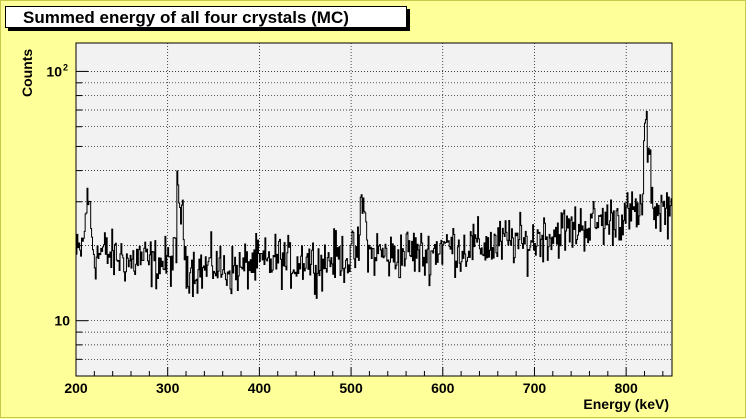  I want to click on y-axis-title: Counts, so click(27, 73).